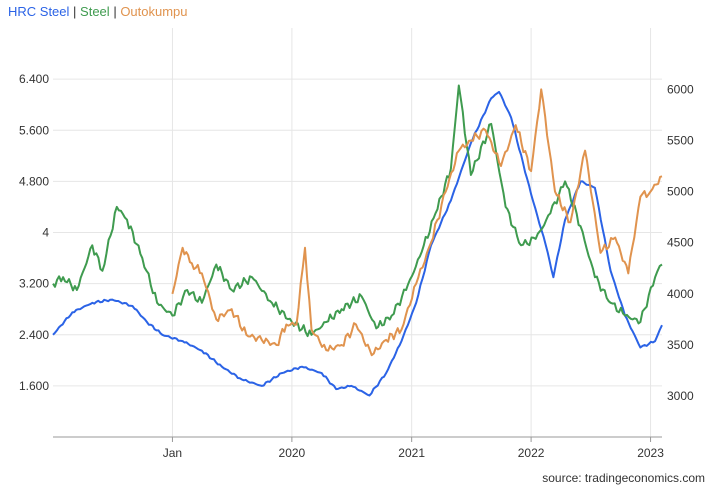 This screenshot has height=493, width=715. What do you see at coordinates (45, 233) in the screenshot?
I see `y-left-tick-label: 4` at bounding box center [45, 233].